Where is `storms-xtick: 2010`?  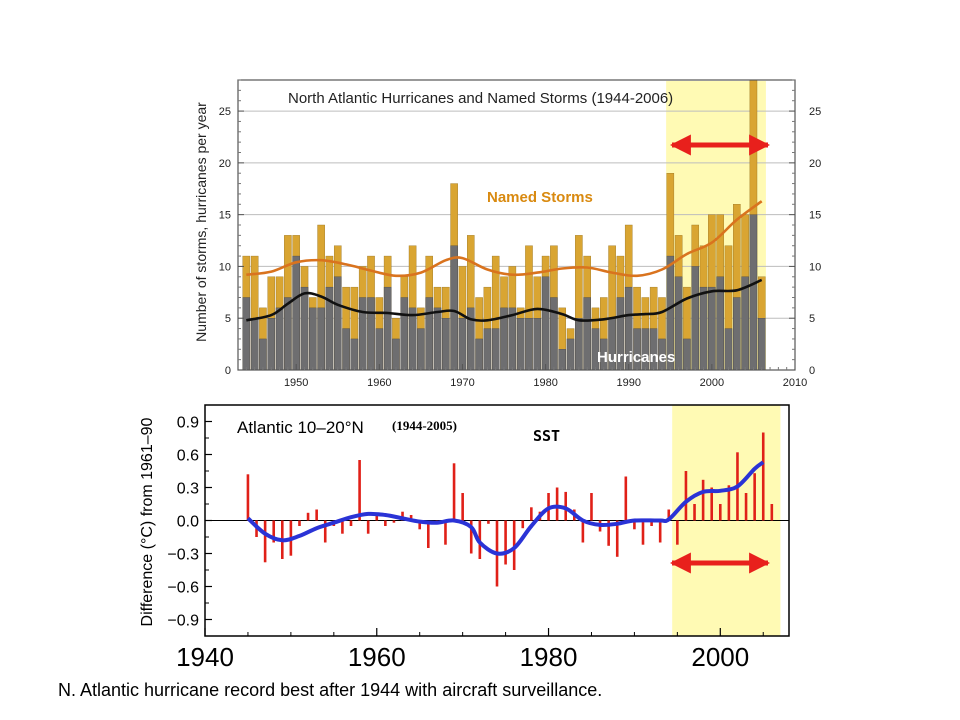
storms-xtick: 2010 is located at coordinates (795, 383).